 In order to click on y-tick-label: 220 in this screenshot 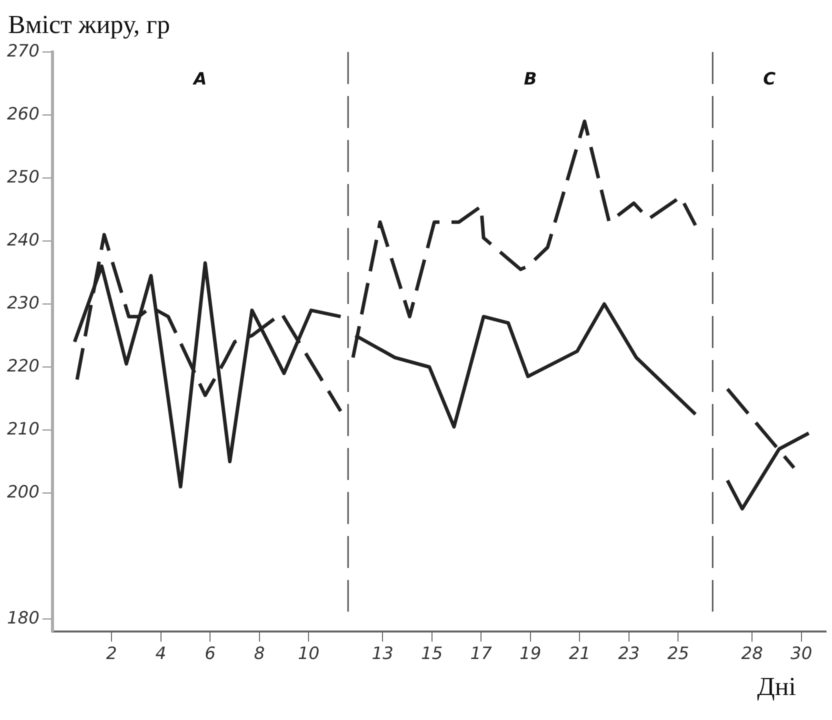, I will do `click(23, 366)`.